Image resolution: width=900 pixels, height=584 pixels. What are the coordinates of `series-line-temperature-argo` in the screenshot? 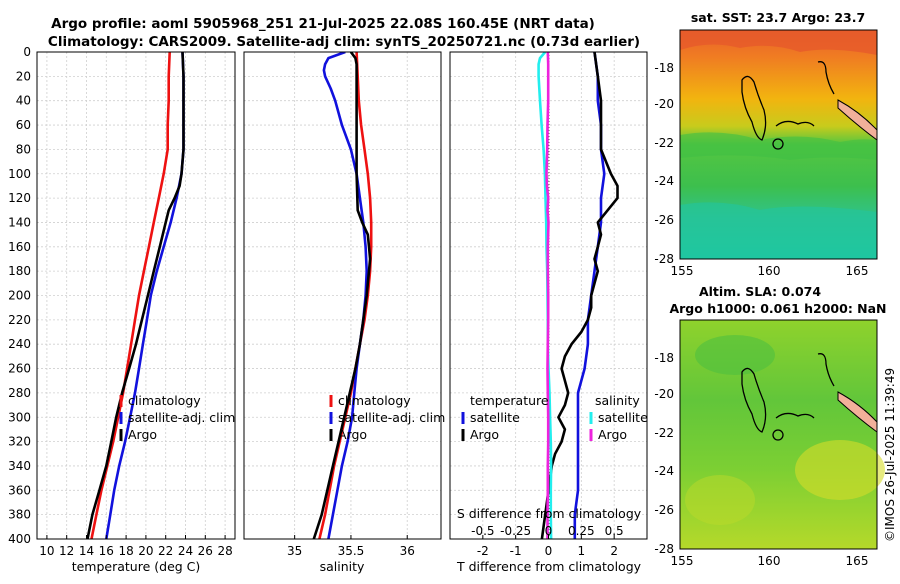 It's located at (579, 295).